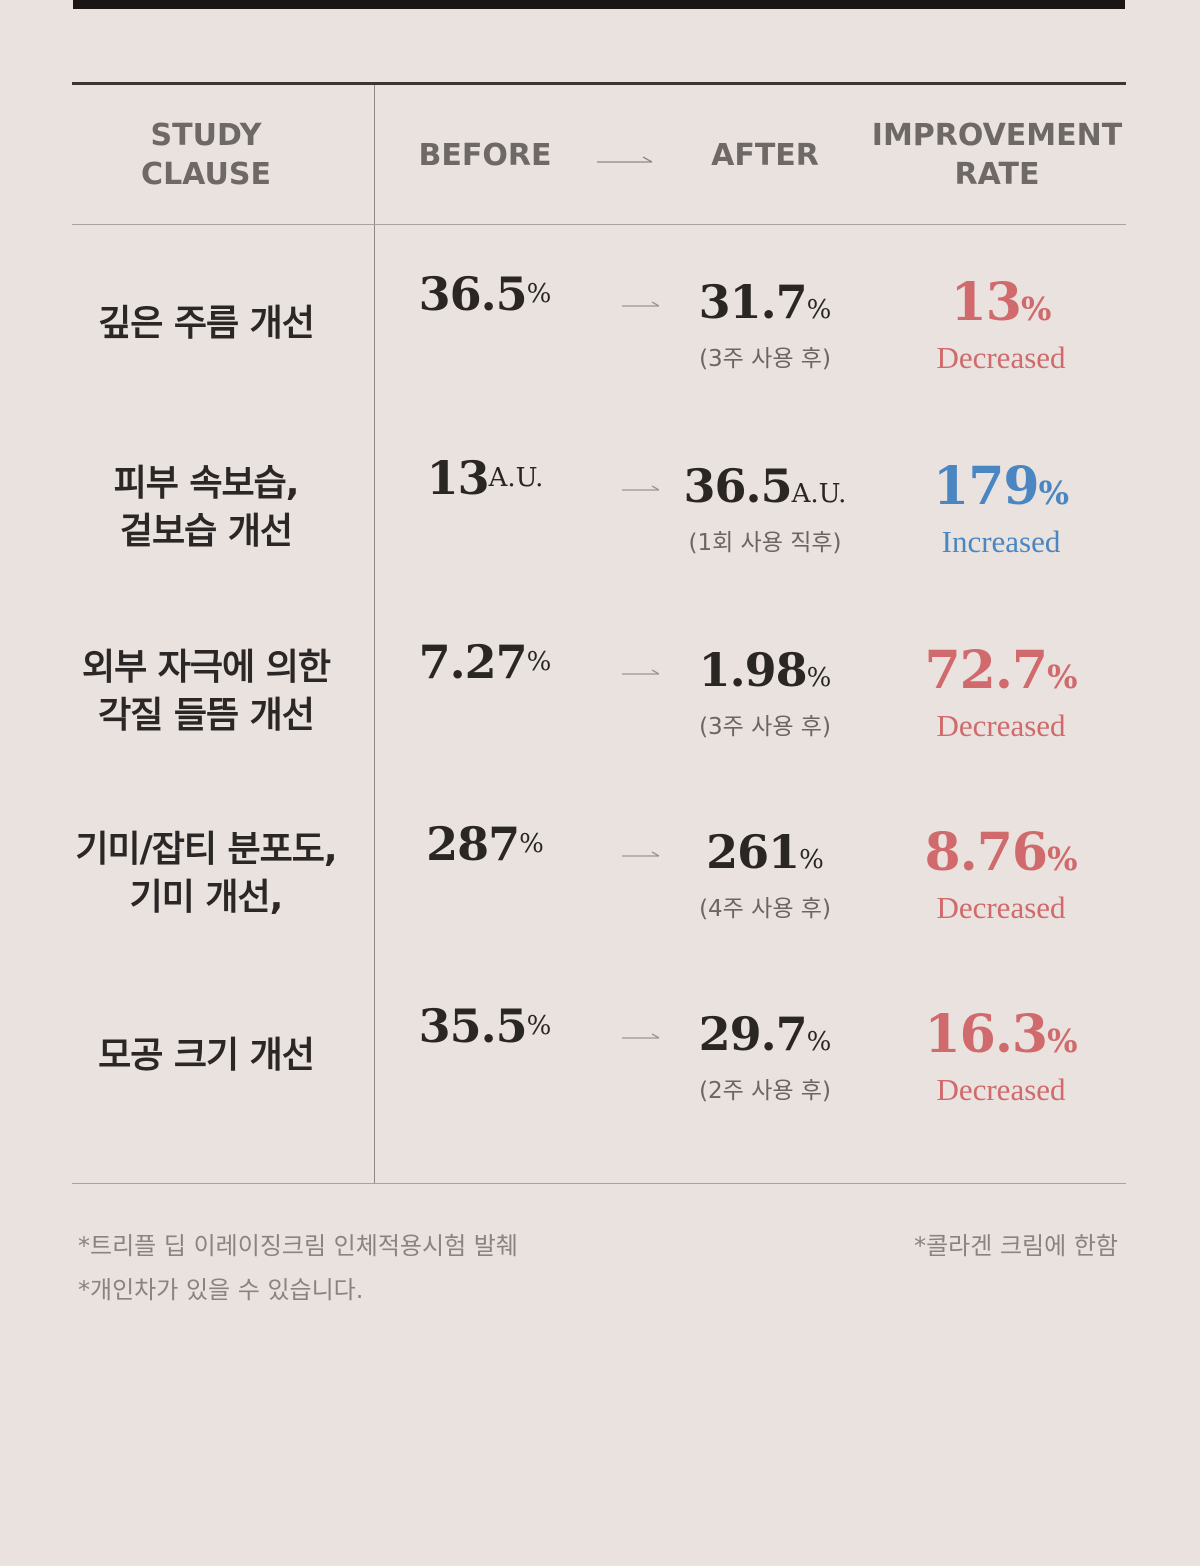 The image size is (1200, 1566). I want to click on improvement-rate: 179% Increased, so click(1001, 508).